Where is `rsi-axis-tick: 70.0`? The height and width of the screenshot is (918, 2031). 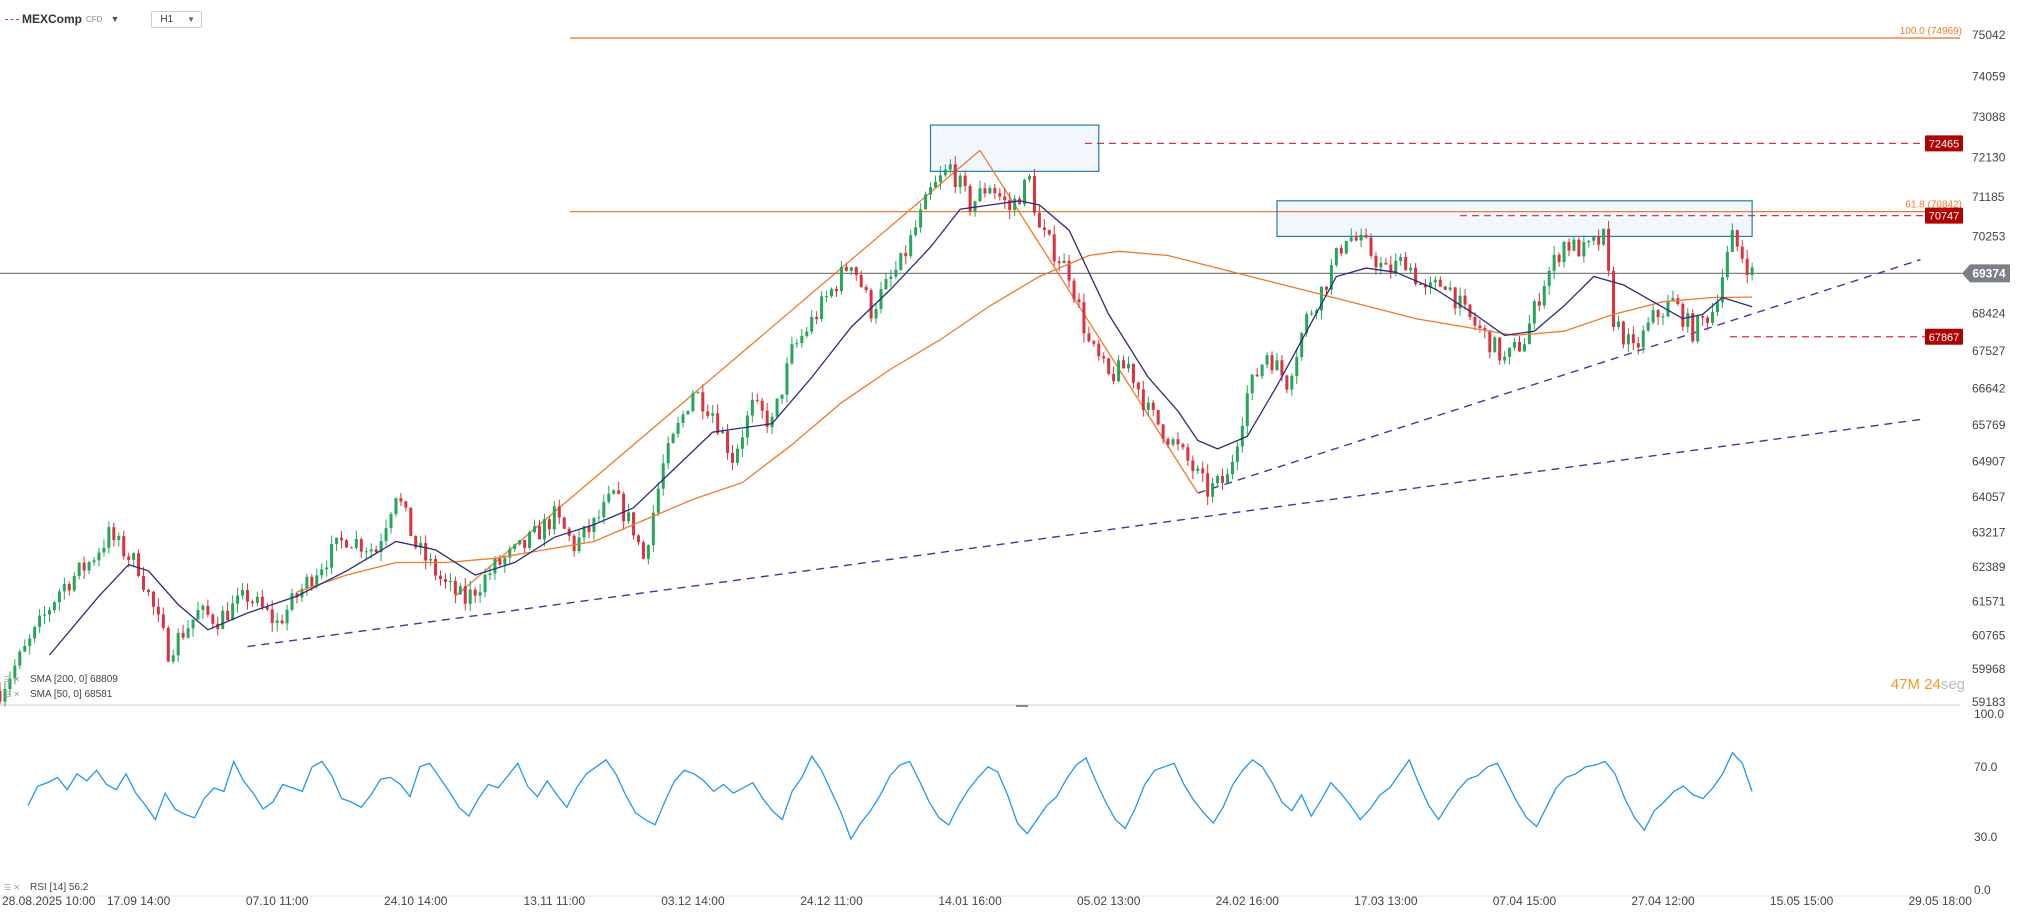
rsi-axis-tick: 70.0 is located at coordinates (1986, 767).